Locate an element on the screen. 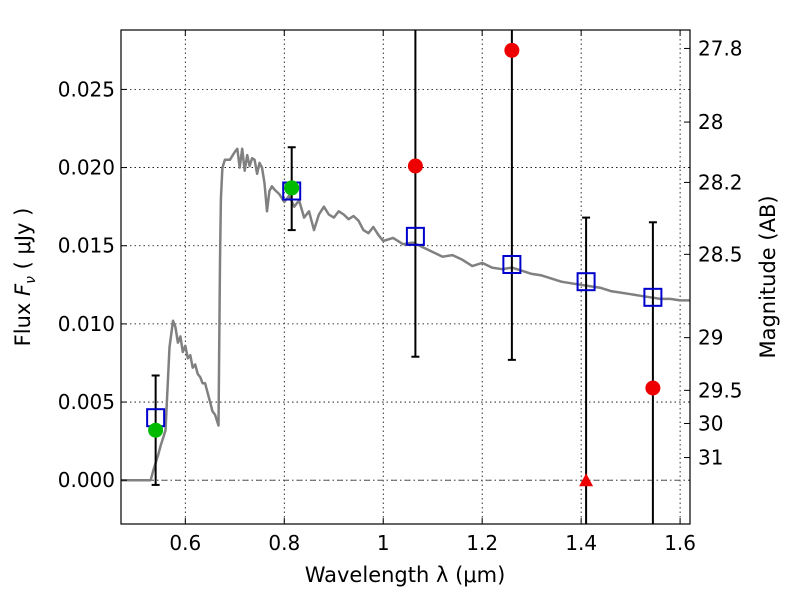 This screenshot has height=600, width=800. x-tick-label: 1.4 is located at coordinates (581, 543).